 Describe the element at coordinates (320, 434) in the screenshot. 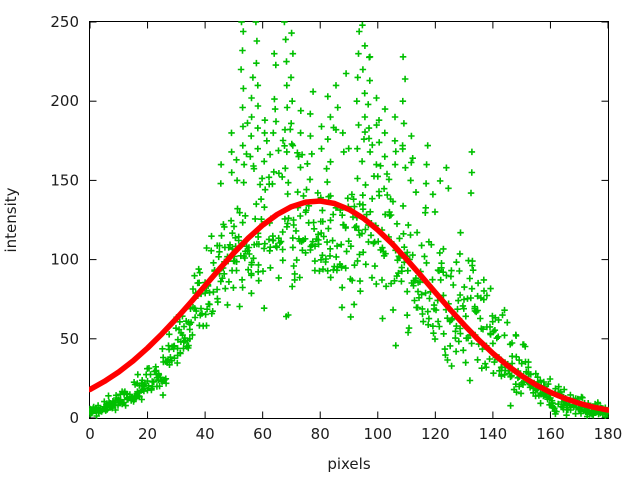

I see `x-tick-label: 80` at that location.